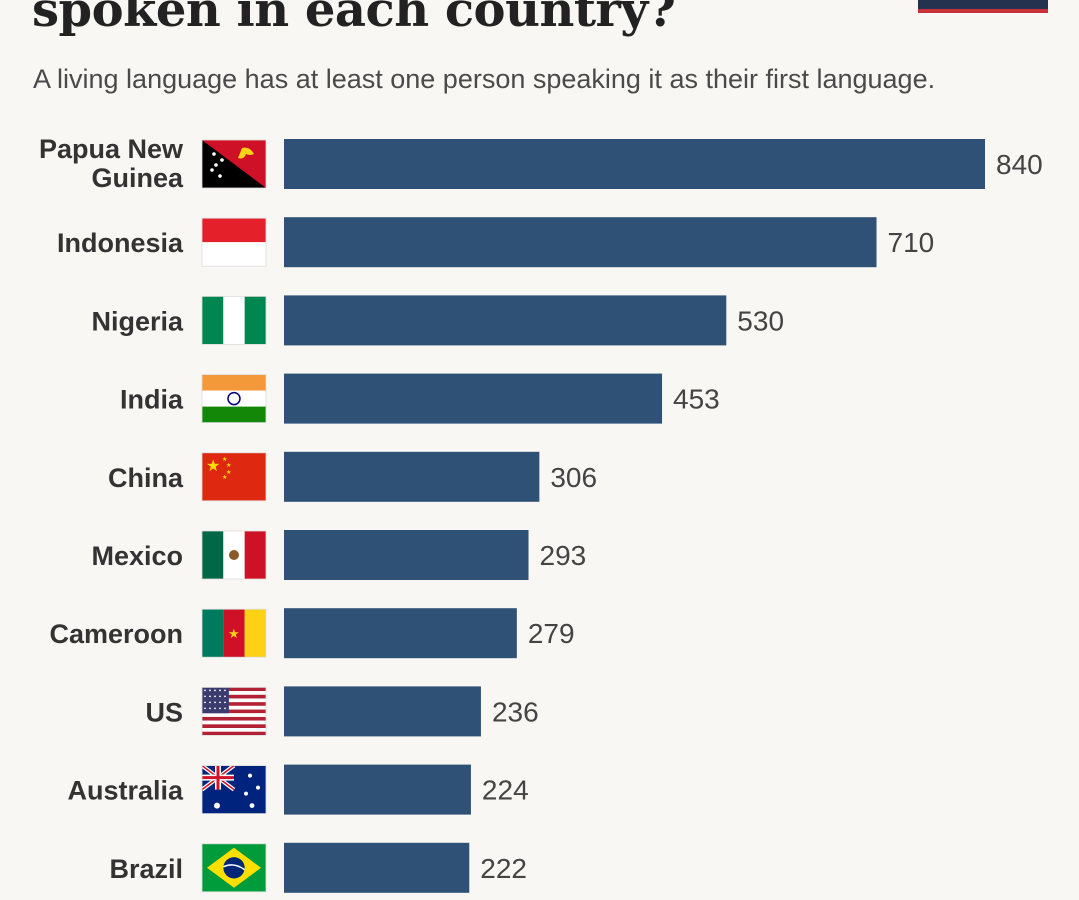  I want to click on value-label: 224, so click(505, 790).